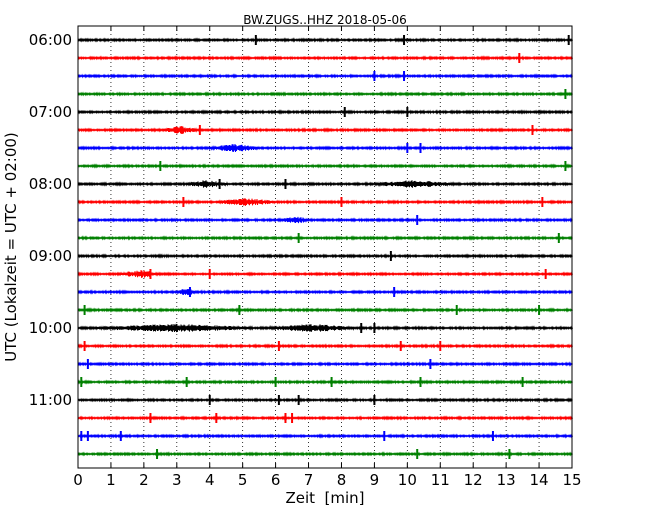 This screenshot has width=650, height=520. What do you see at coordinates (473, 480) in the screenshot?
I see `x-tick-label: 12` at bounding box center [473, 480].